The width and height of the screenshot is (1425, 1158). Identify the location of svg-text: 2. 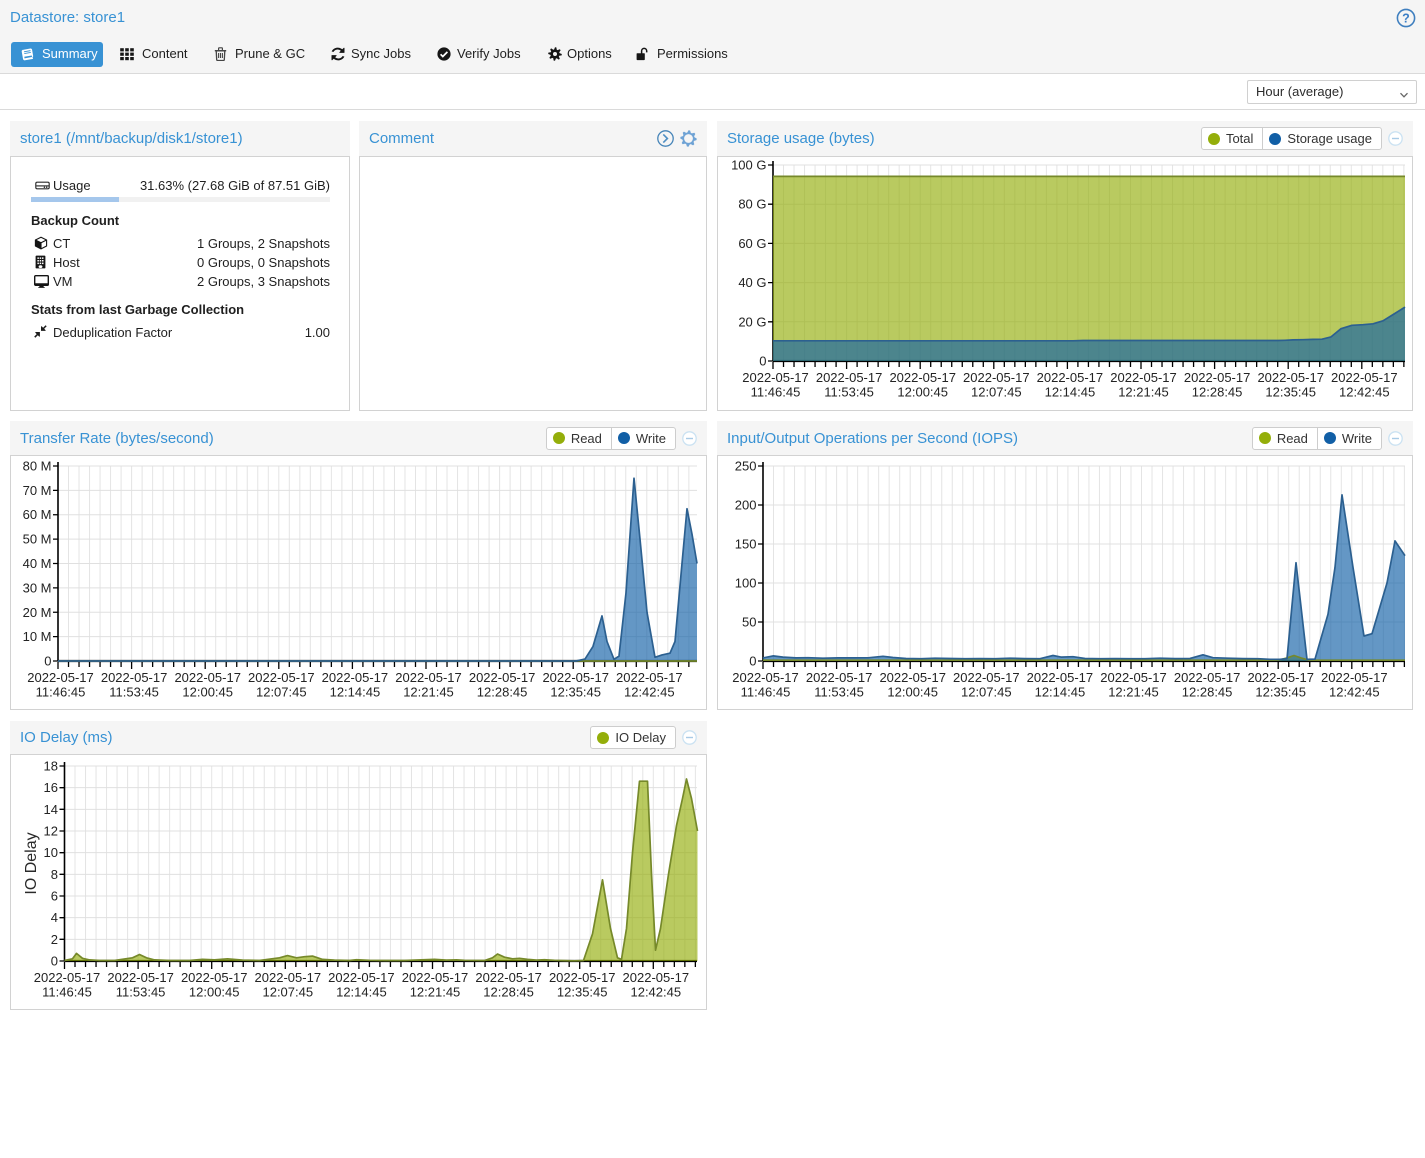
(54, 939).